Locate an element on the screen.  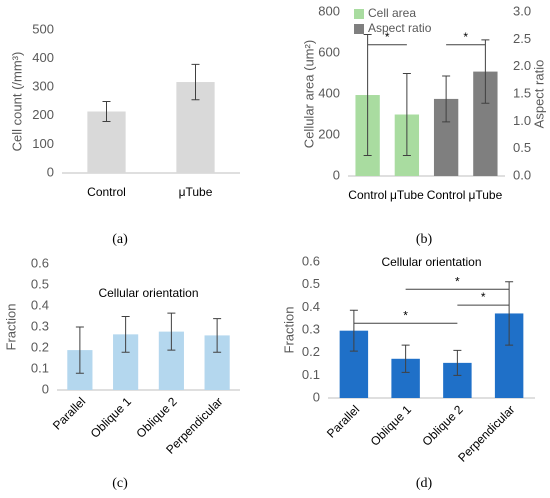
y-tick-label: 2.5 is located at coordinates (522, 38).